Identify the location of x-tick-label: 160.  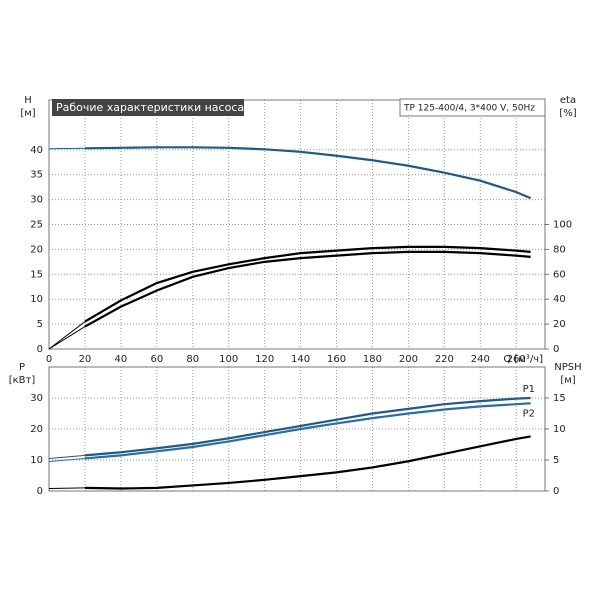
(336, 359).